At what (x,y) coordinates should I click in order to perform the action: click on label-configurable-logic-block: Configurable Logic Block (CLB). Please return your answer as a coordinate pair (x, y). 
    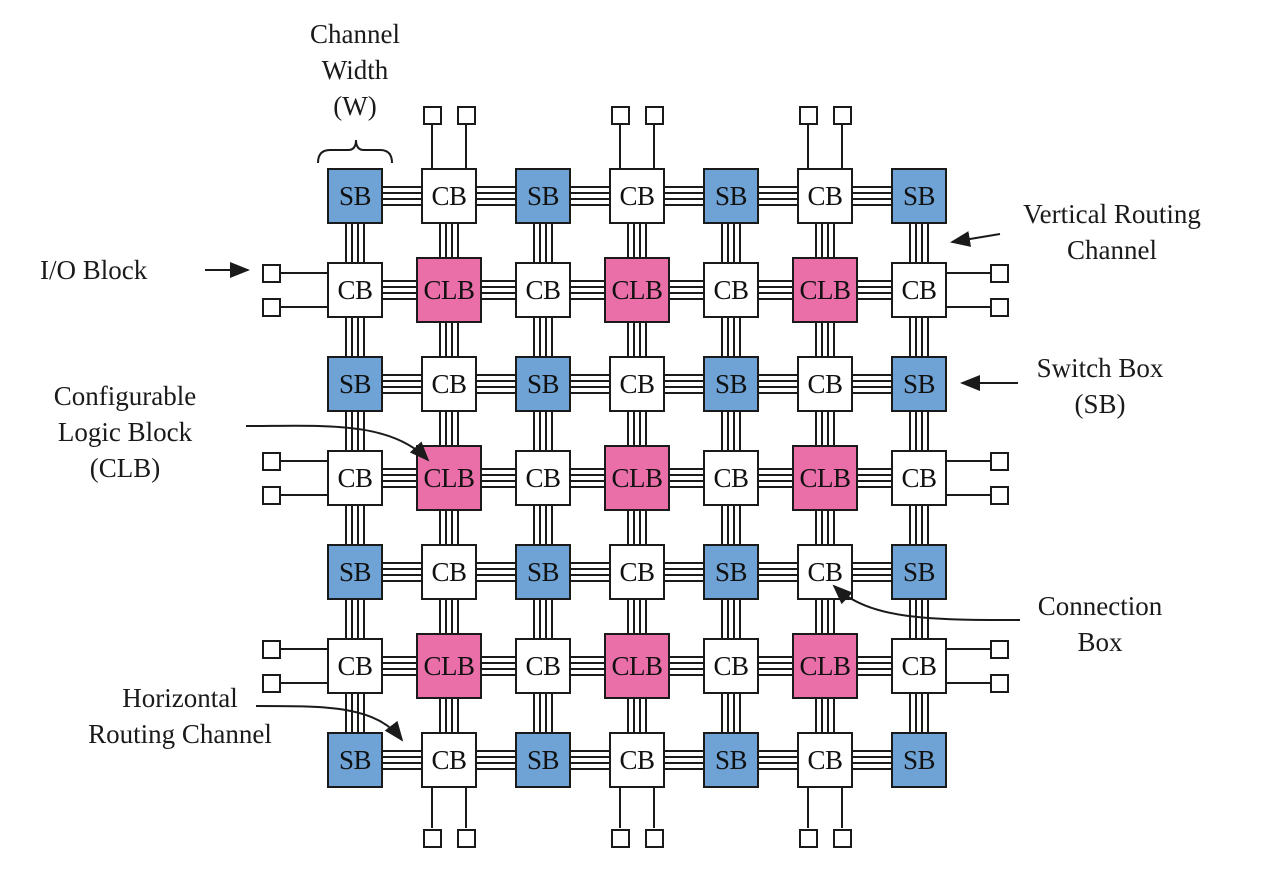
    Looking at the image, I should click on (125, 432).